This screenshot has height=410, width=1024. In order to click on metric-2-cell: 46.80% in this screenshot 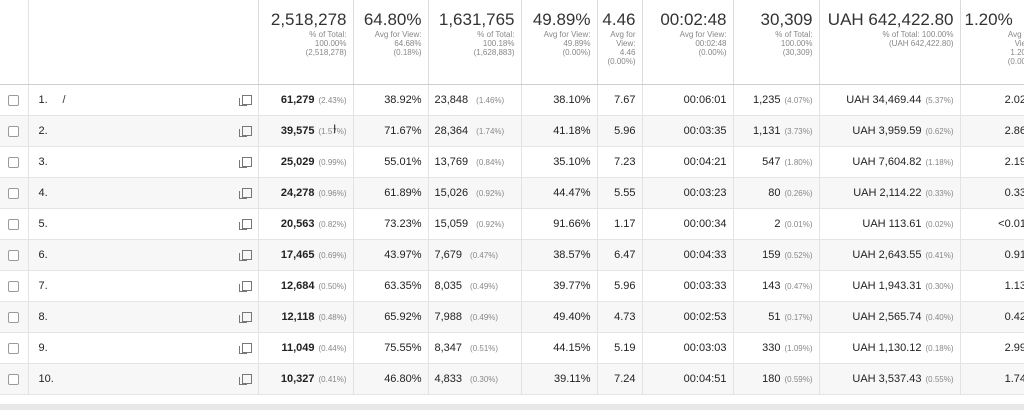, I will do `click(390, 379)`.